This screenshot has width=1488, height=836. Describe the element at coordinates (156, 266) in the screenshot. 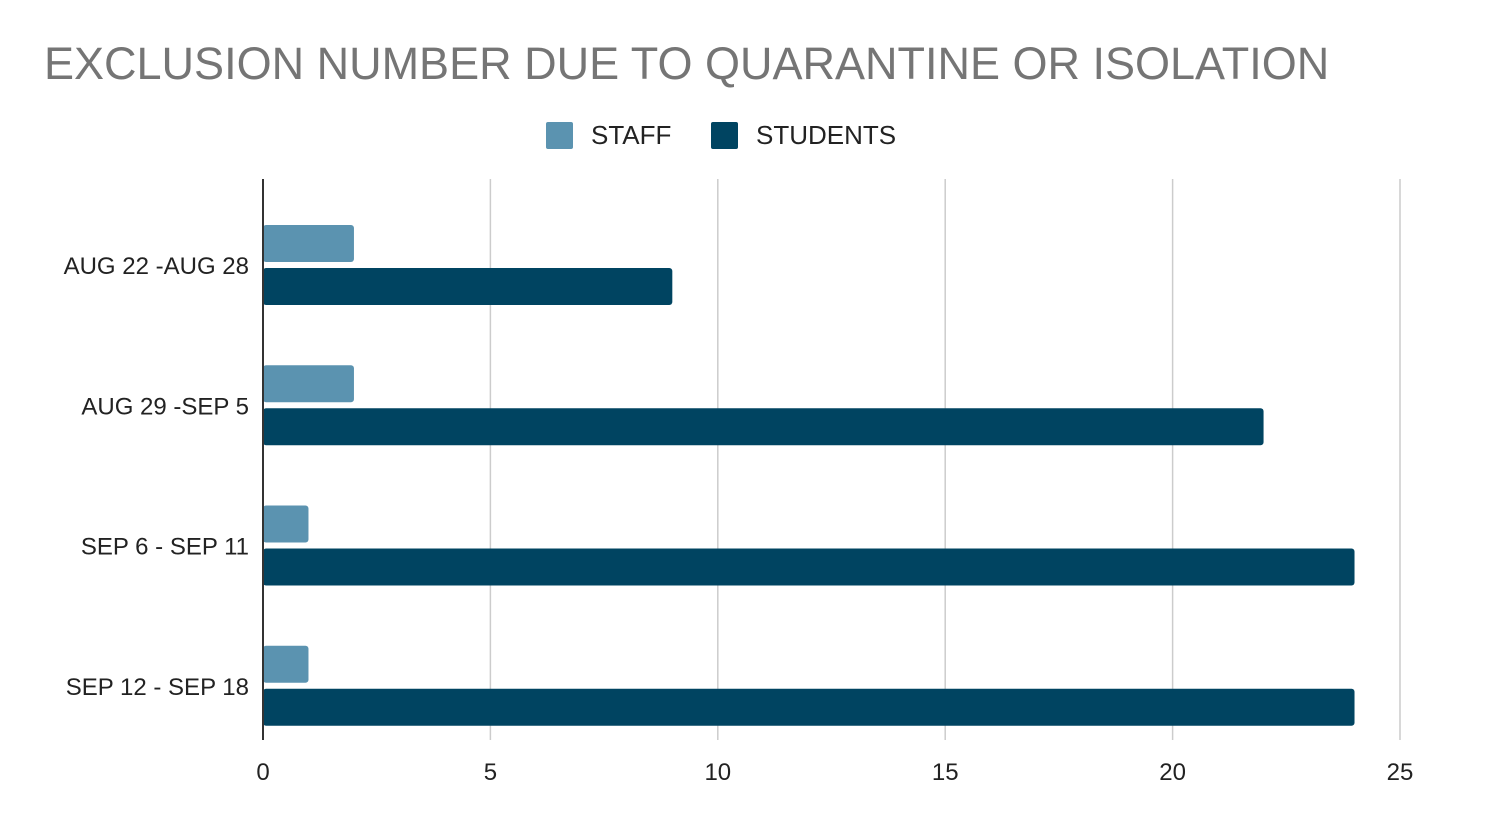

I see `category-label-0: AUG 22 -AUG 28` at that location.